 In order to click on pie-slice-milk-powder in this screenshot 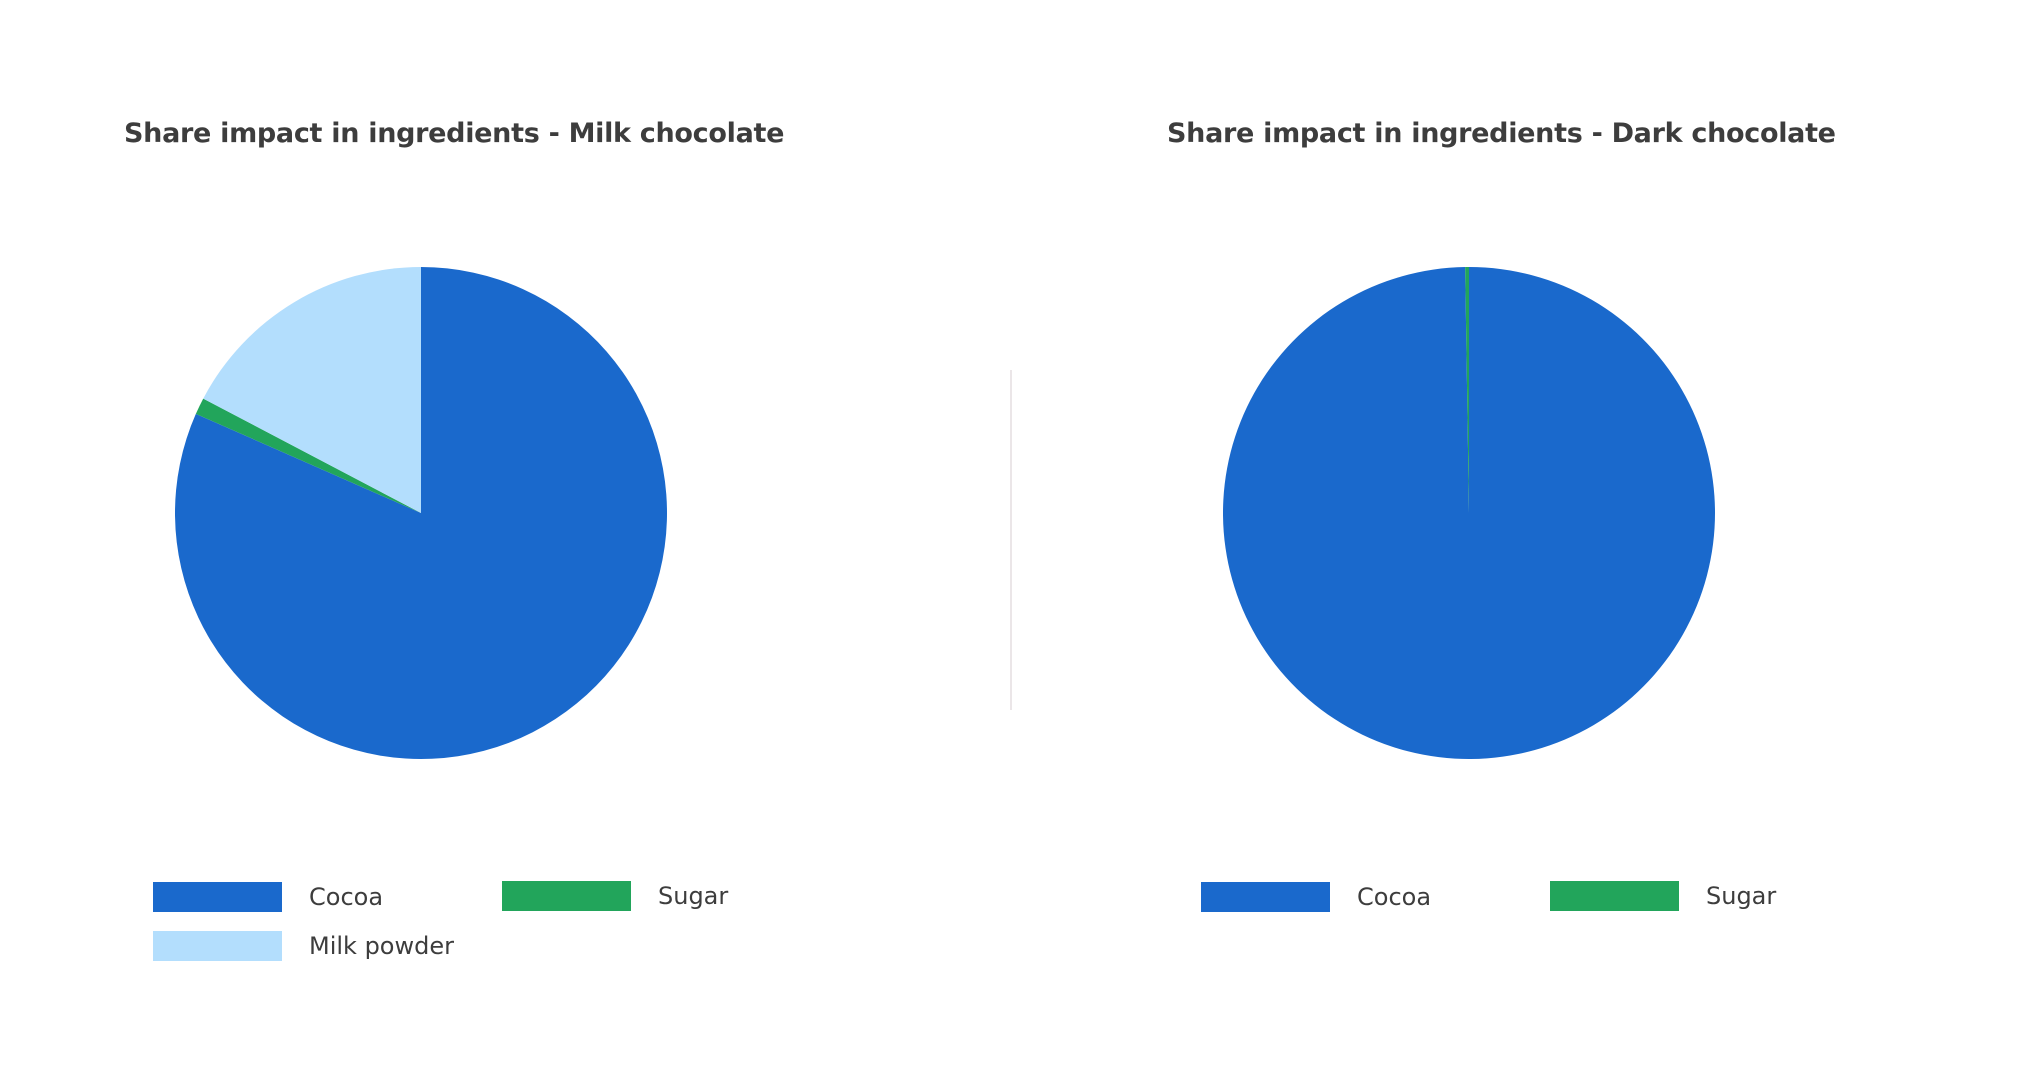, I will do `click(312, 390)`.